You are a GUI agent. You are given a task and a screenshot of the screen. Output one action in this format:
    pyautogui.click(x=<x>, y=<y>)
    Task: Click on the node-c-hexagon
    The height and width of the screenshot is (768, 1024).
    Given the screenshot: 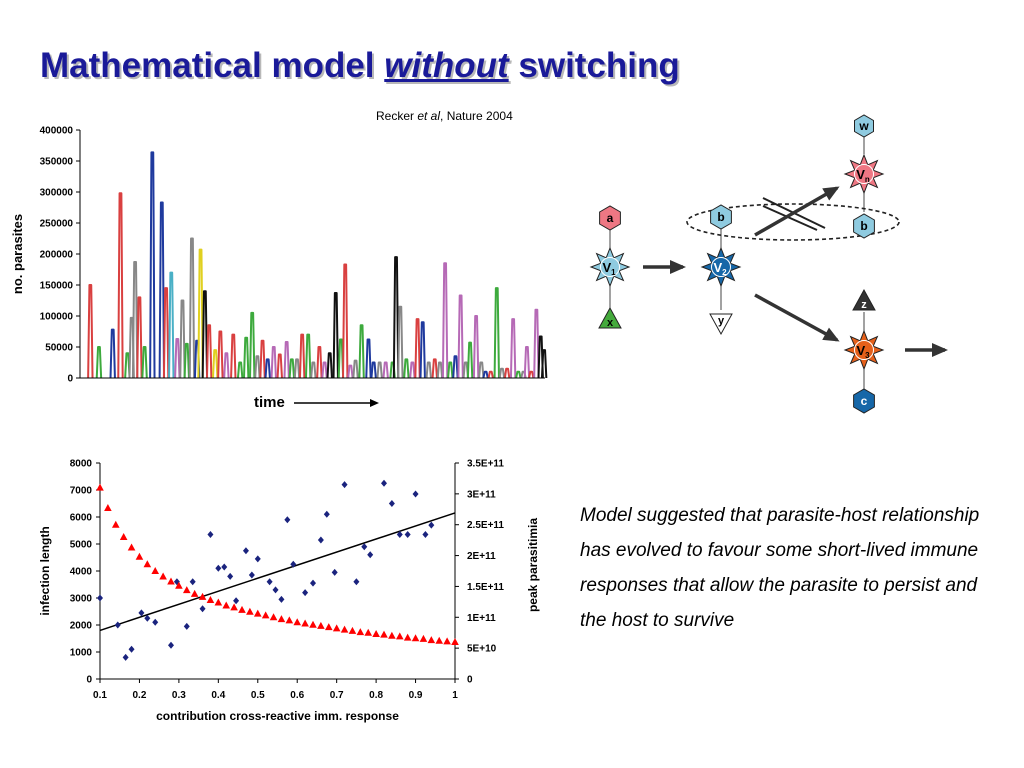 What is the action you would take?
    pyautogui.click(x=864, y=401)
    